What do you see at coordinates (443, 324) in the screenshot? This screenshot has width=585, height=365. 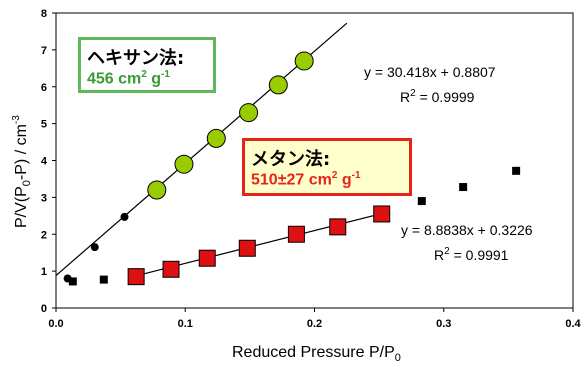 I see `x-tick-label: 0.3` at bounding box center [443, 324].